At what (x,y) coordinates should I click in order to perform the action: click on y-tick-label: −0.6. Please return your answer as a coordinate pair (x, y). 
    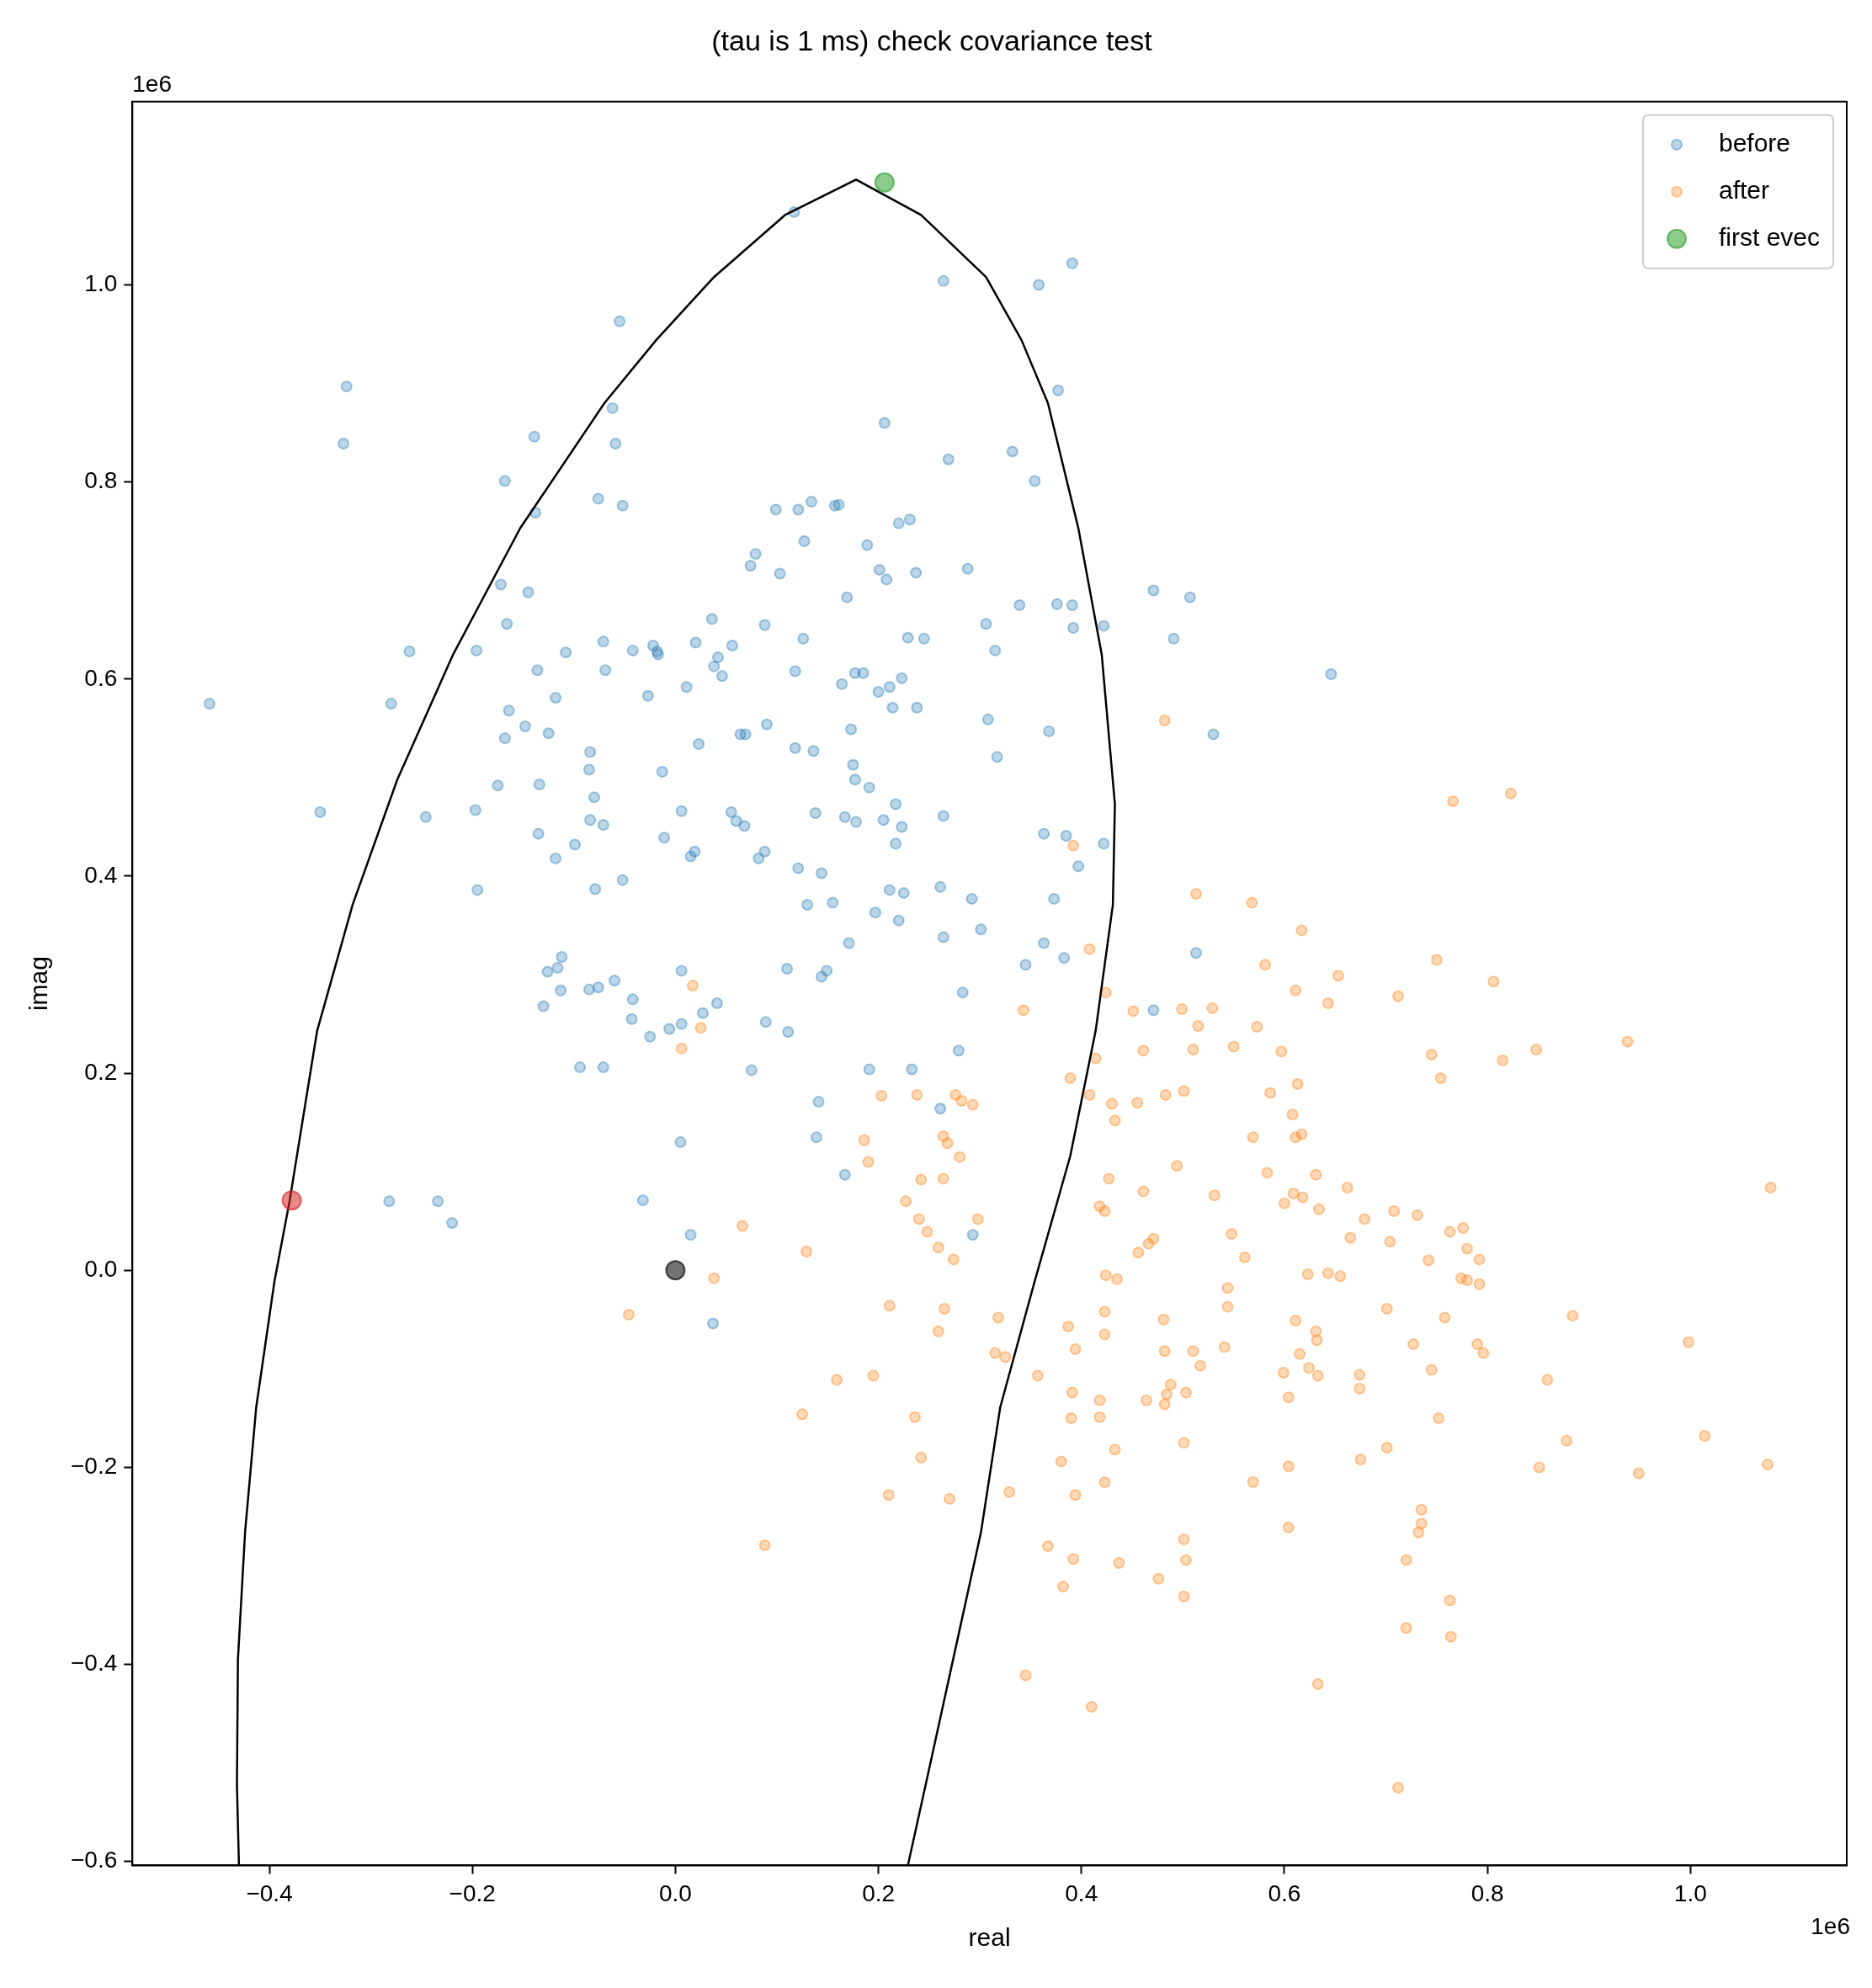
    Looking at the image, I should click on (94, 1860).